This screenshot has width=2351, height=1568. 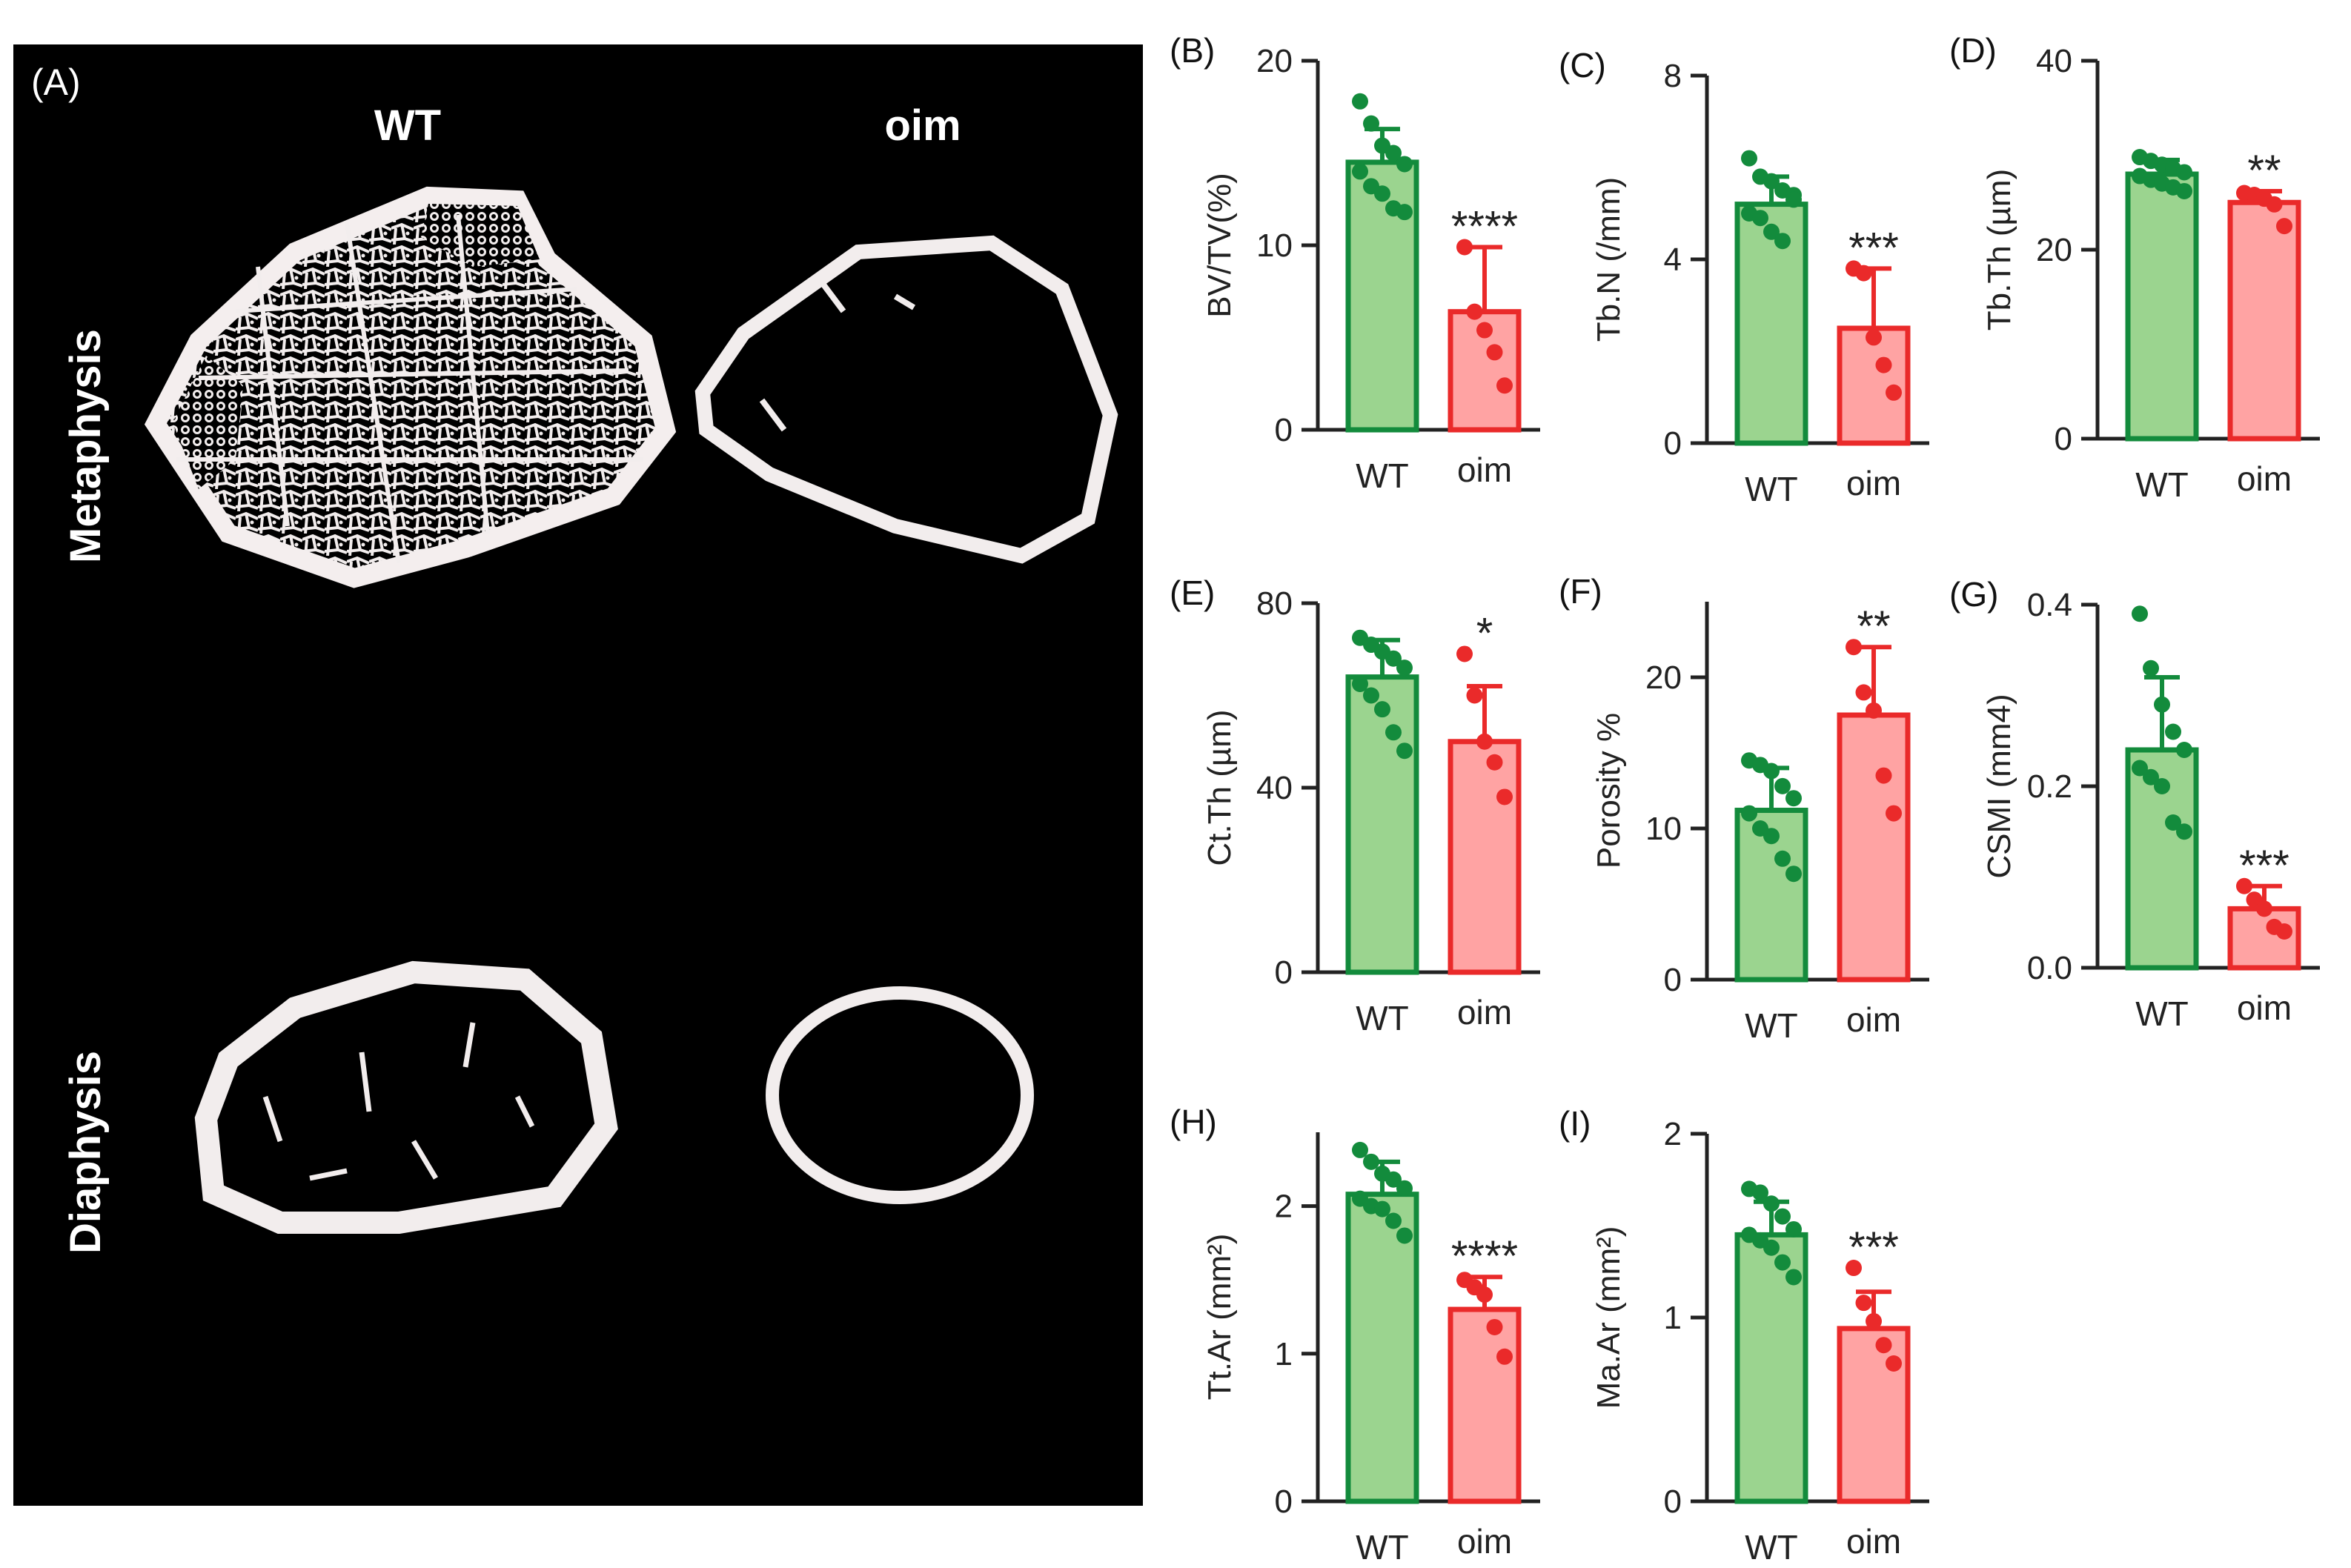 I want to click on significance-stars: **, so click(x=1873, y=626).